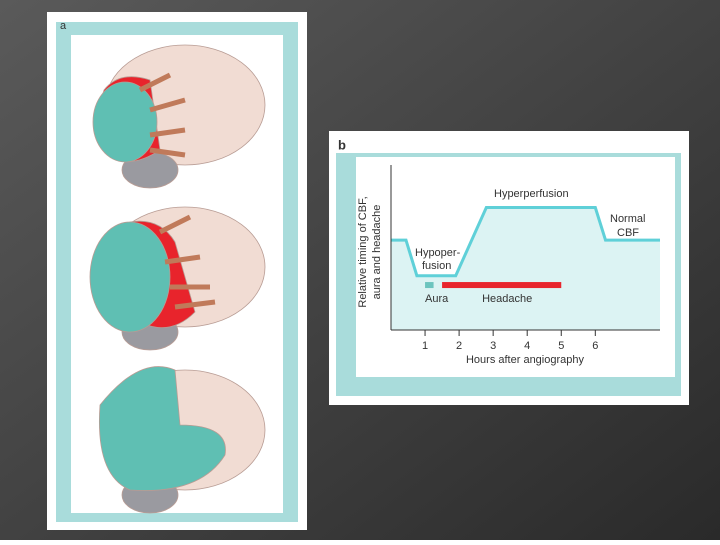 This screenshot has width=720, height=545. Describe the element at coordinates (627, 219) in the screenshot. I see `annotation: Normal` at that location.